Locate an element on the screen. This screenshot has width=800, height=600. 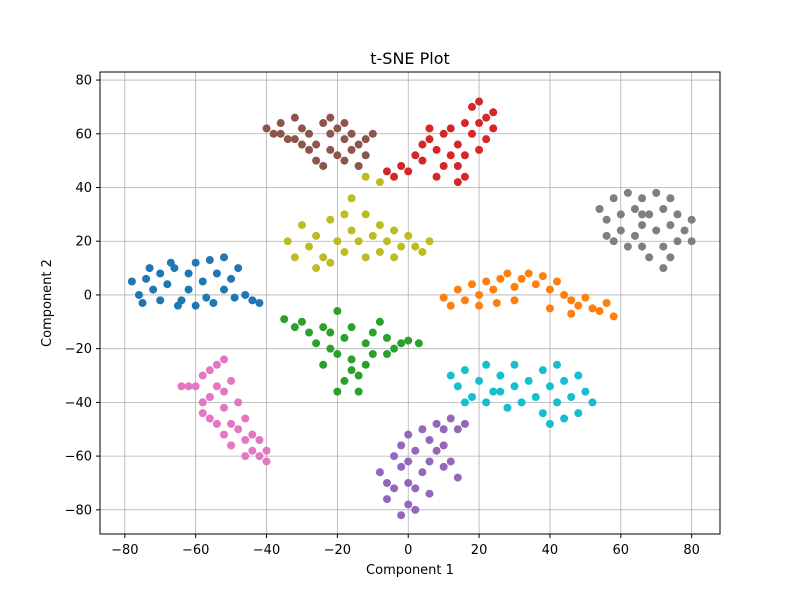
y-tick-label: −80 is located at coordinates (78, 510).